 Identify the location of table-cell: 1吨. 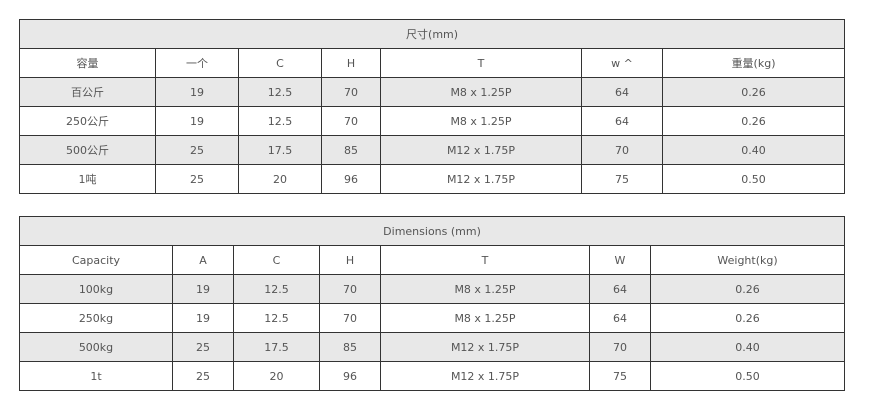
(87, 179).